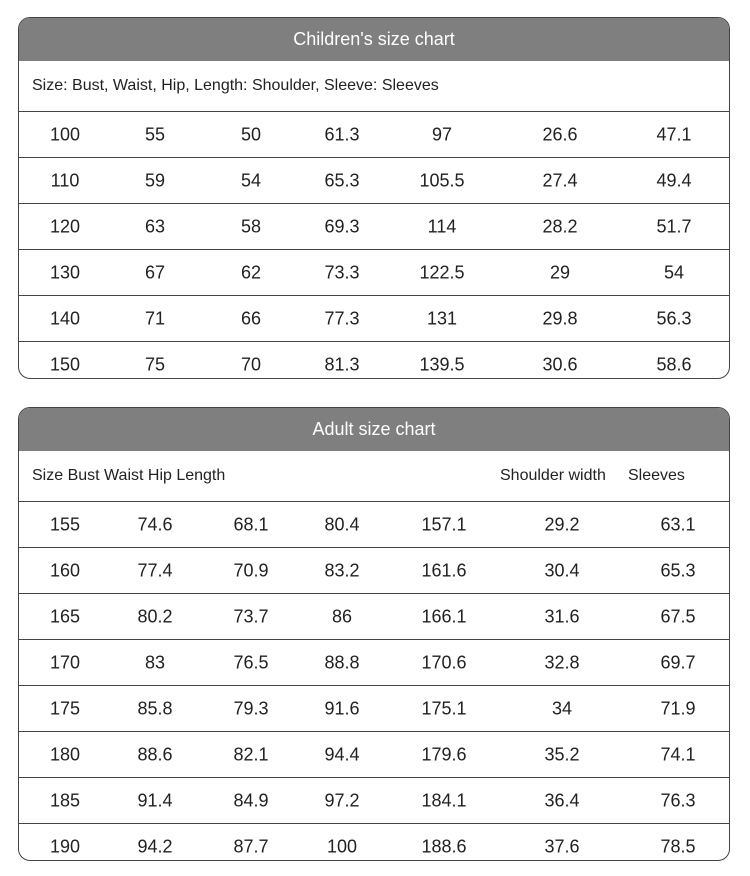 Image resolution: width=750 pixels, height=876 pixels. I want to click on table-row: 175 85.8 79.3 91.6 175.1 34 71.9, so click(374, 709).